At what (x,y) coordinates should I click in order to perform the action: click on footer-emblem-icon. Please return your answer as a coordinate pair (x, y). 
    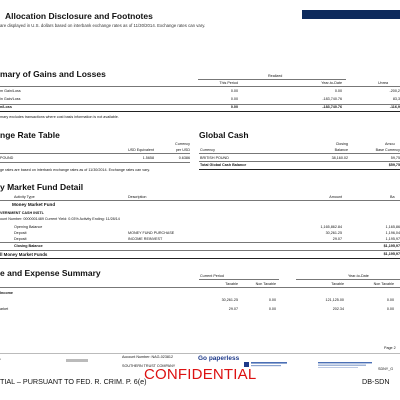
    Looking at the image, I should click on (266, 361).